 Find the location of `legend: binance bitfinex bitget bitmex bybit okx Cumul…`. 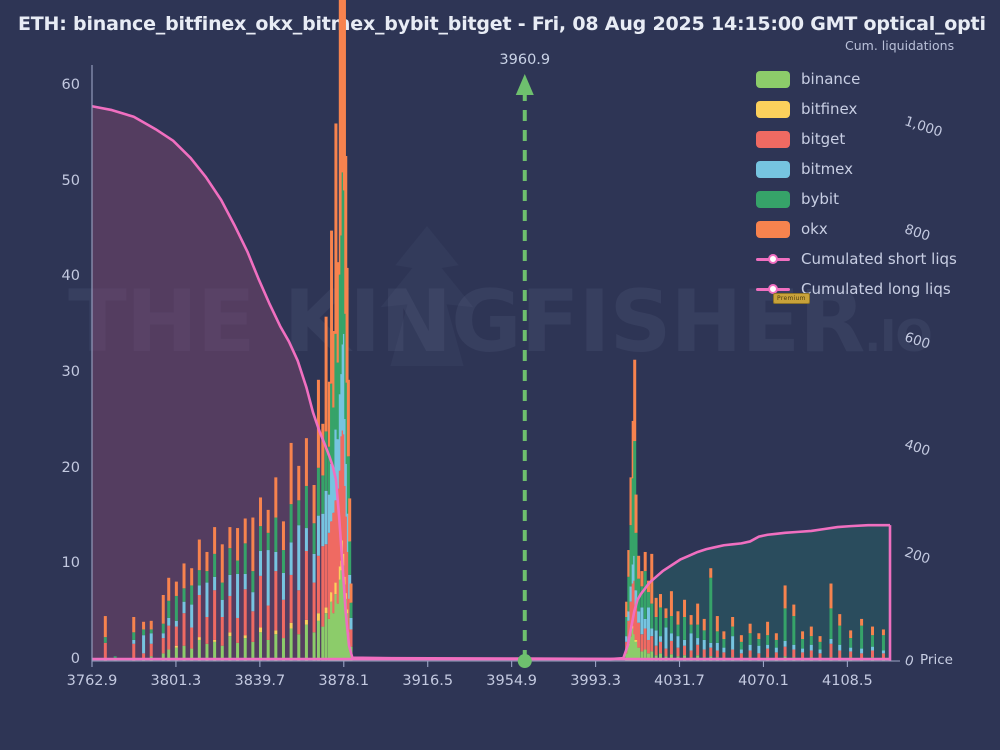

legend: binance bitfinex bitget bitmex bybit okx Cumul… is located at coordinates (856, 184).